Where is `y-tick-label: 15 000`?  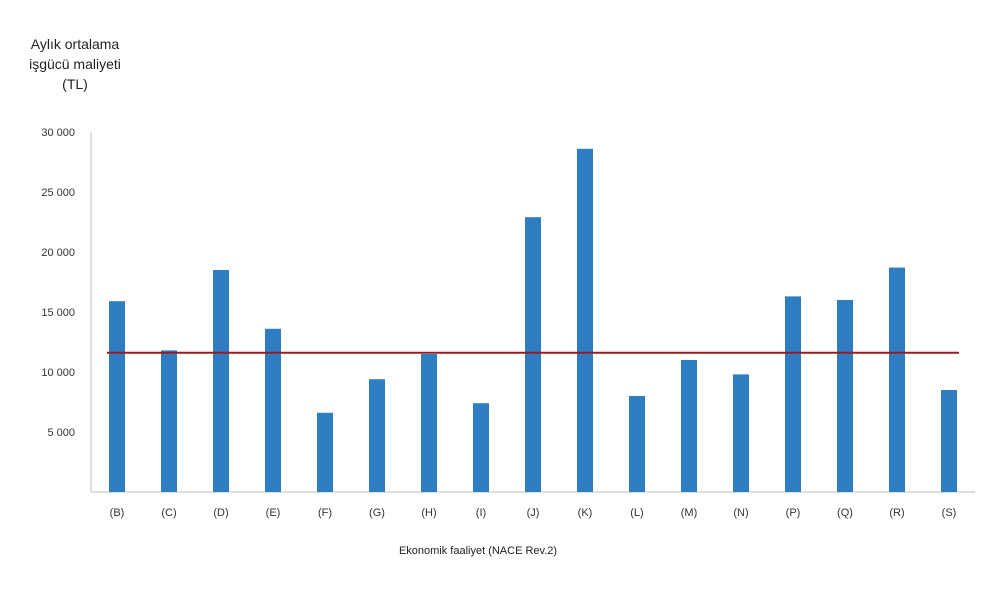 y-tick-label: 15 000 is located at coordinates (58, 313).